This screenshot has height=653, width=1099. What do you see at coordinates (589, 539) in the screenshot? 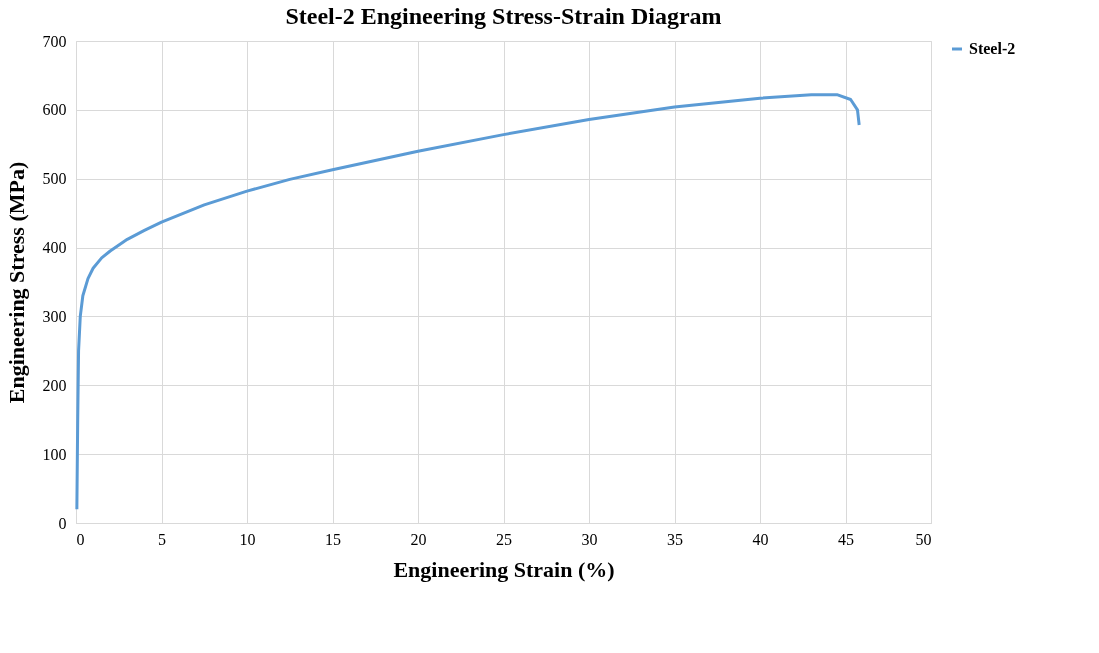
I see `x-tick-label: 30` at bounding box center [589, 539].